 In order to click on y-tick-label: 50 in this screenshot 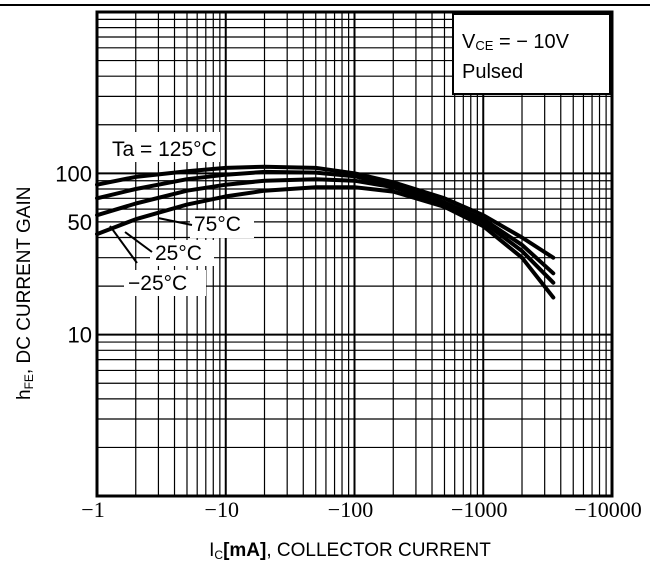, I will do `click(80, 222)`.